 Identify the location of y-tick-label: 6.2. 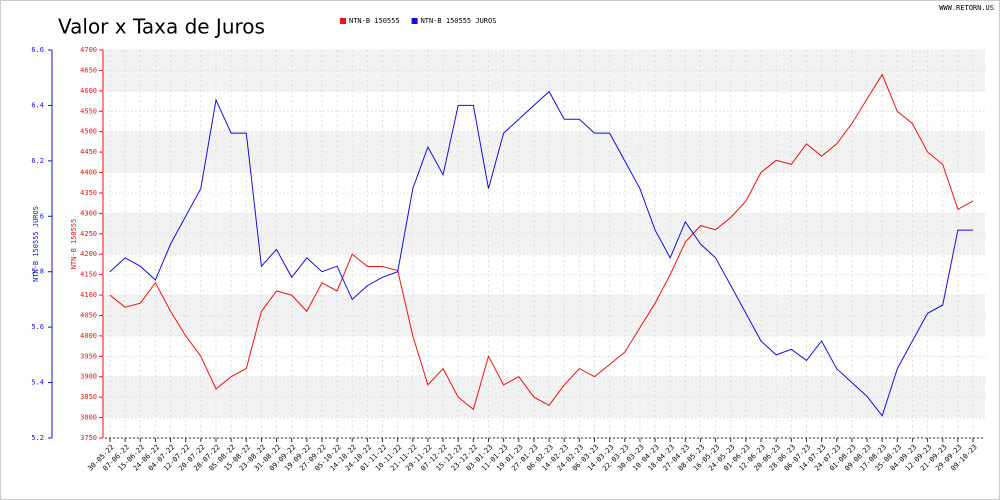
(37, 161).